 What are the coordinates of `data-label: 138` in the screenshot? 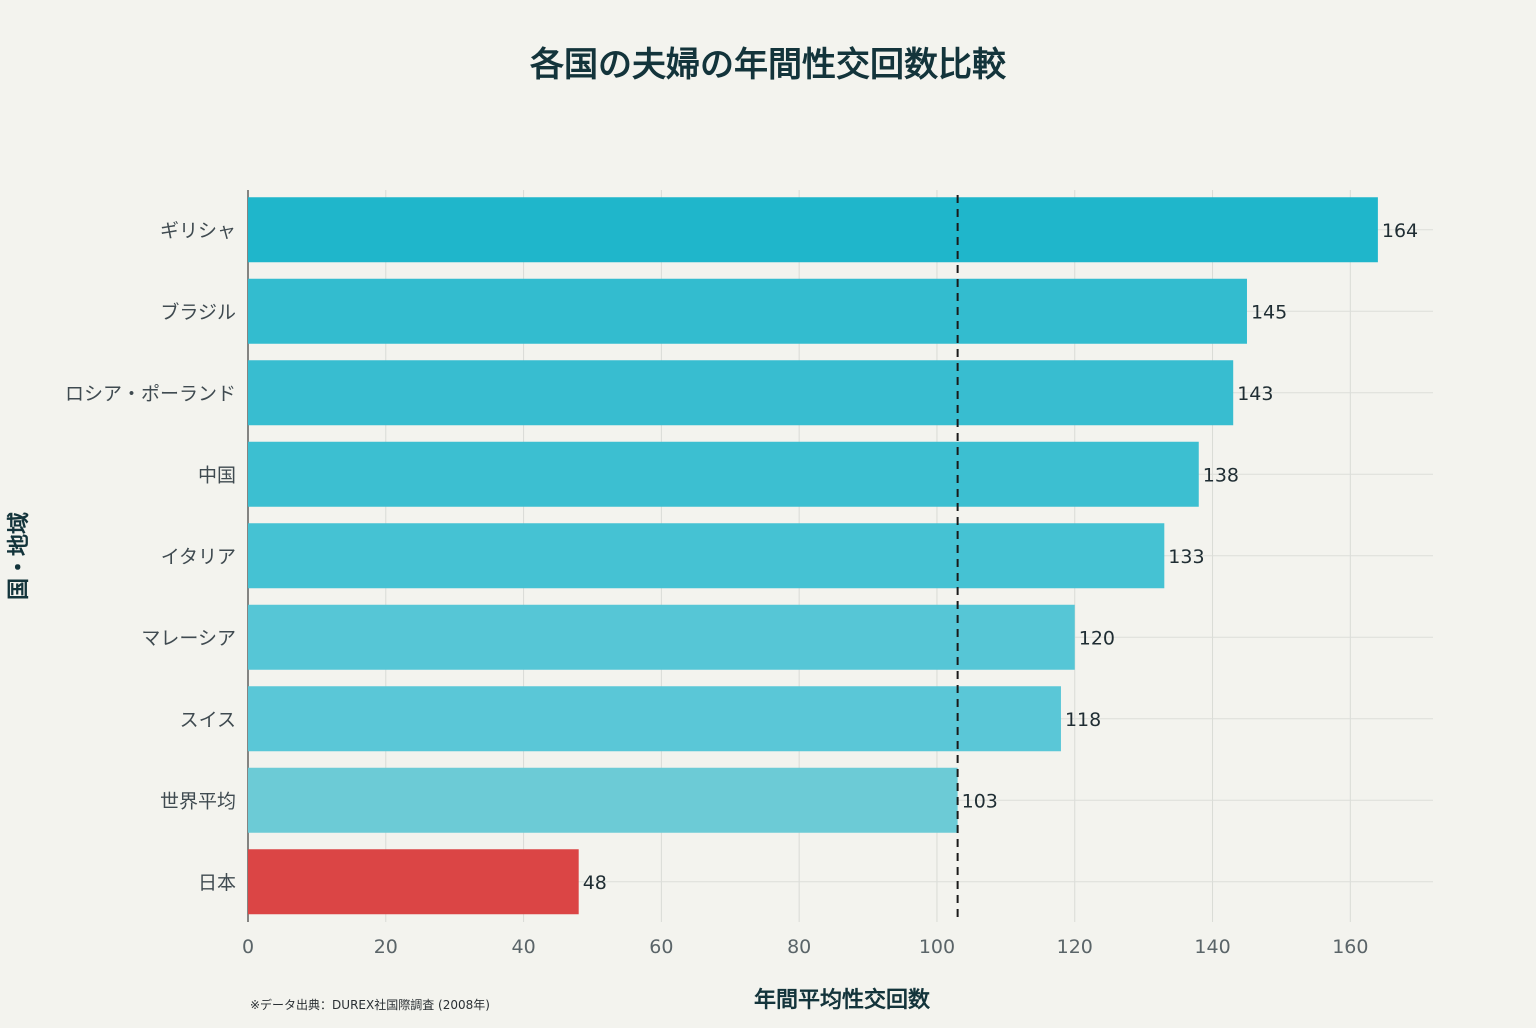 It's located at (1221, 475).